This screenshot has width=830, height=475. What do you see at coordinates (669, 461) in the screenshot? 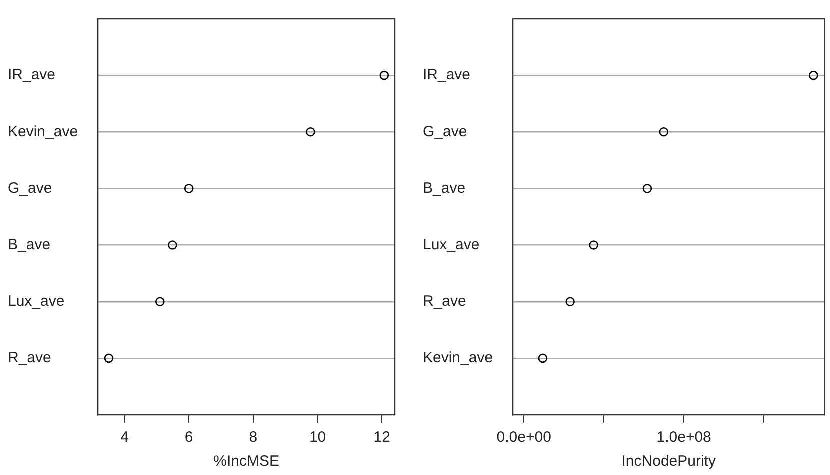
I see `x-axis-title: IncNodePurity` at bounding box center [669, 461].